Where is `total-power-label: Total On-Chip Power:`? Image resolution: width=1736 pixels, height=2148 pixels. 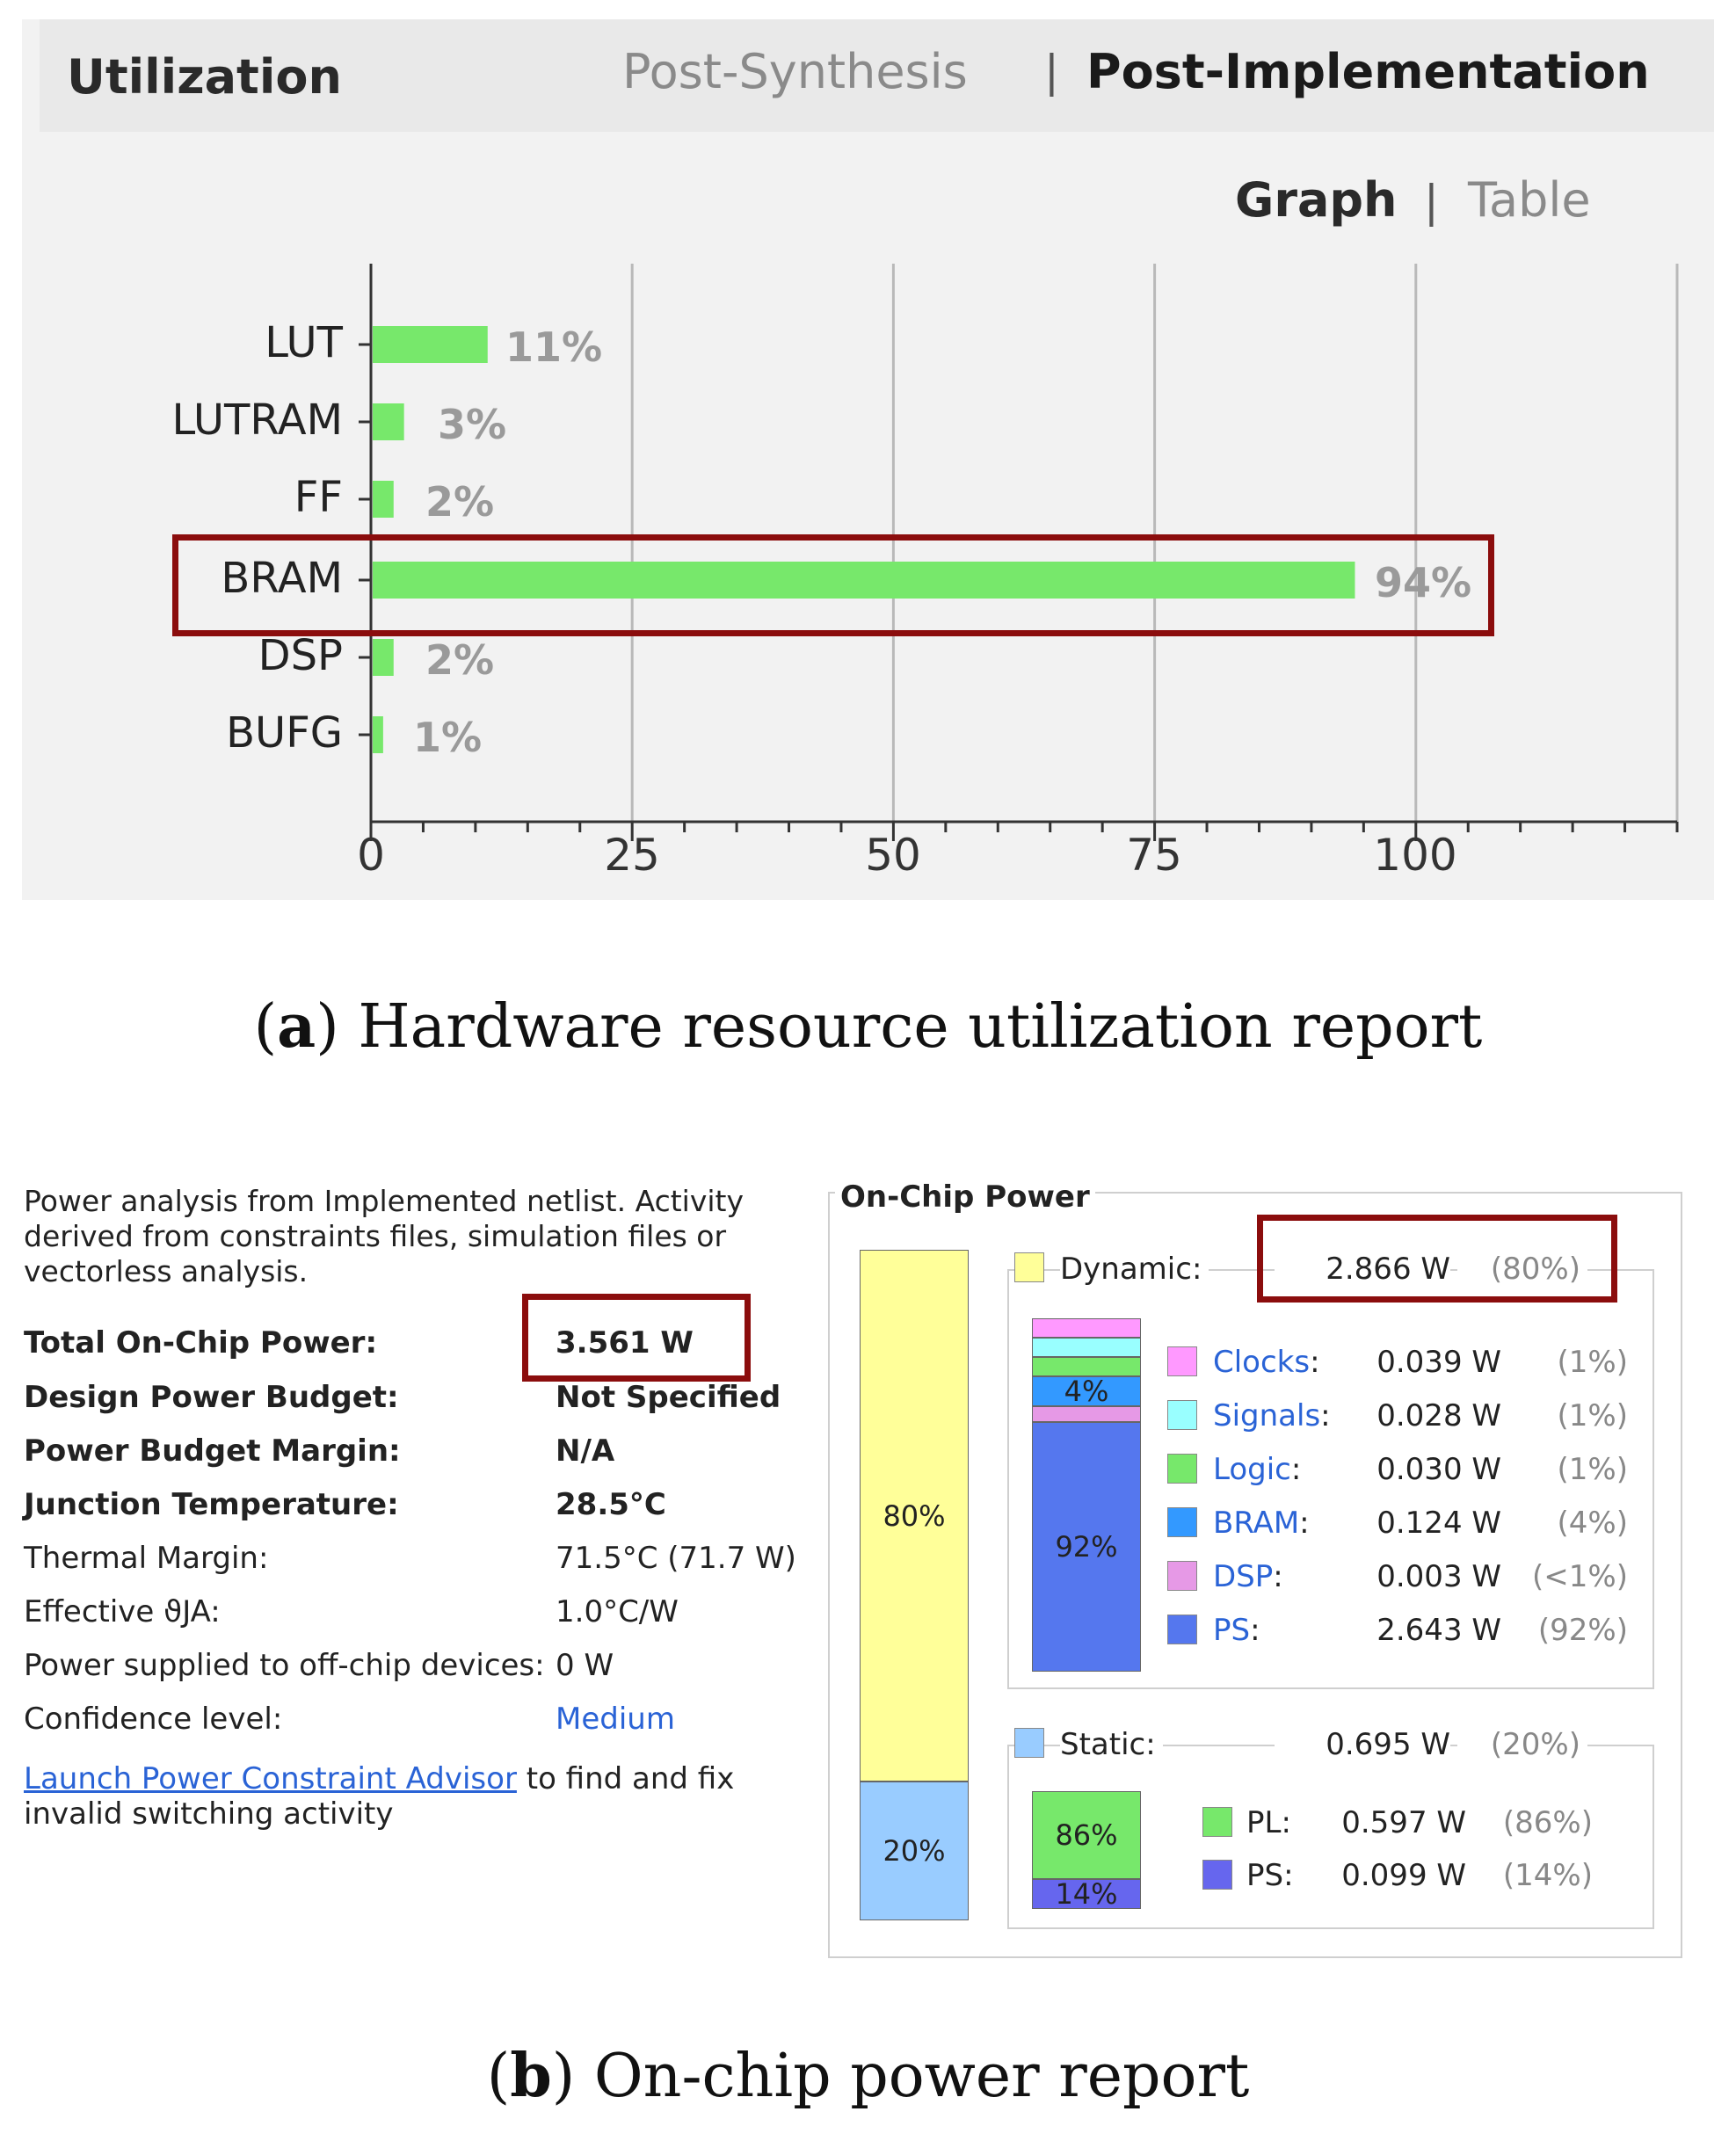 total-power-label: Total On-Chip Power: is located at coordinates (201, 1343).